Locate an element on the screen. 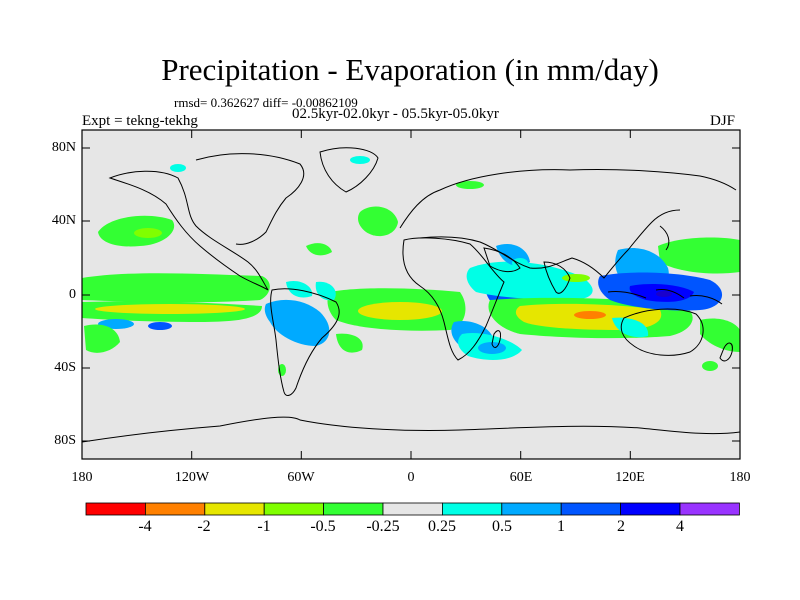  australia-coast is located at coordinates (662, 332).